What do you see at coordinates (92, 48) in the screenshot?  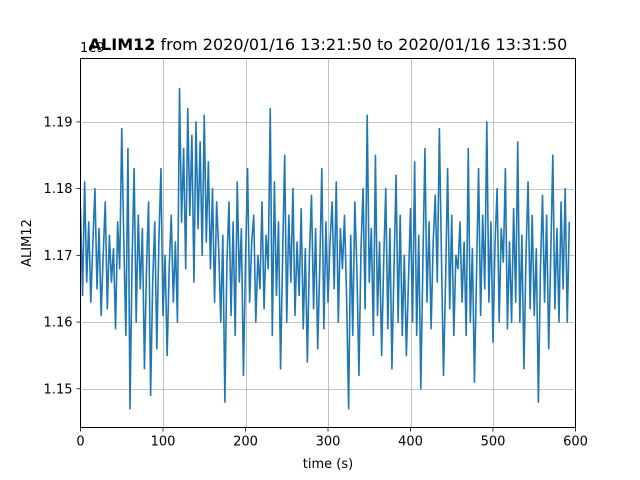 I see `offset-label: 1e9` at bounding box center [92, 48].